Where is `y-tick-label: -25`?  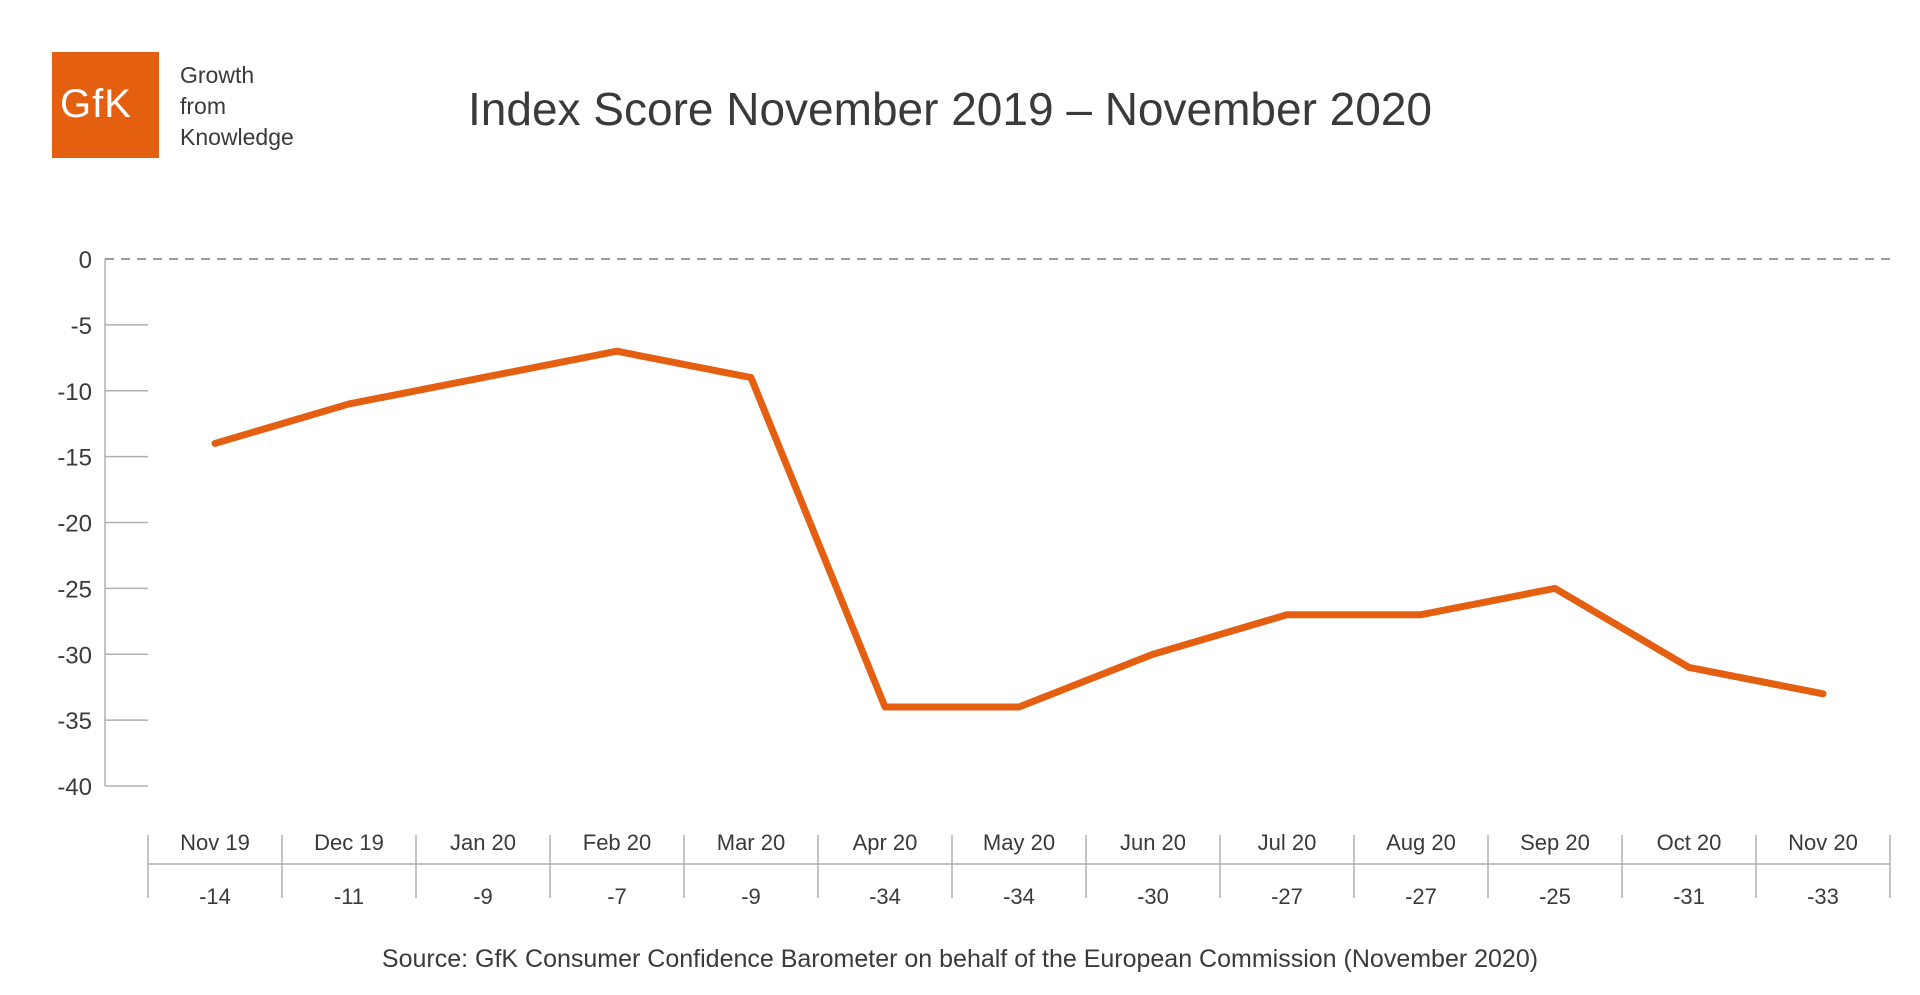 y-tick-label: -25 is located at coordinates (74, 589).